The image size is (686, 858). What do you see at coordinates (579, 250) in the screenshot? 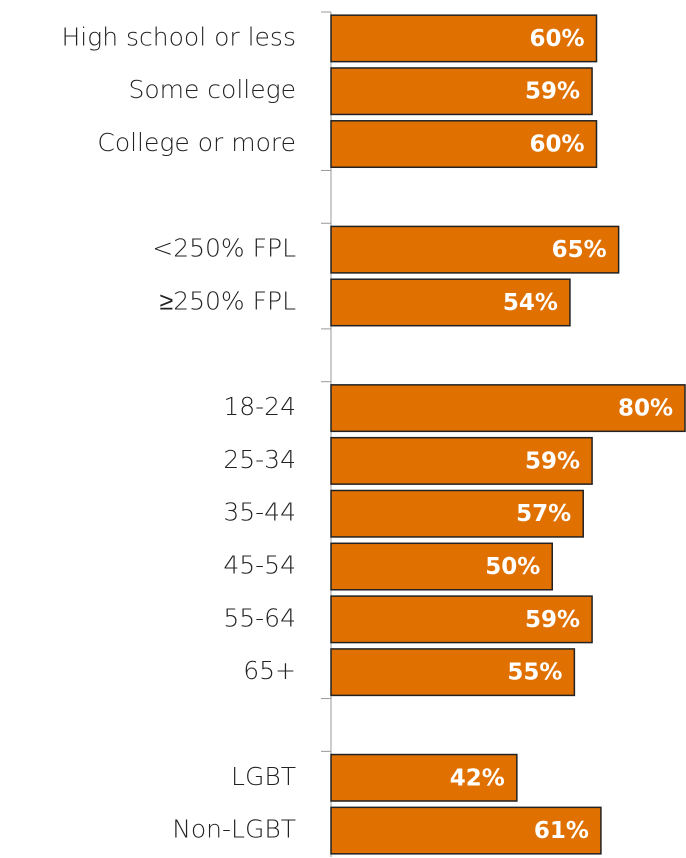
I see `value-label: 65%` at bounding box center [579, 250].